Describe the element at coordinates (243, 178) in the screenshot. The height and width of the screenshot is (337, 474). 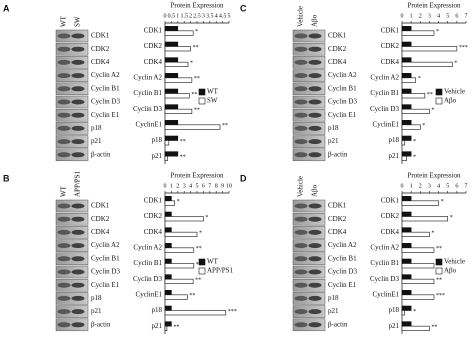
I see `panel-letter: D` at that location.